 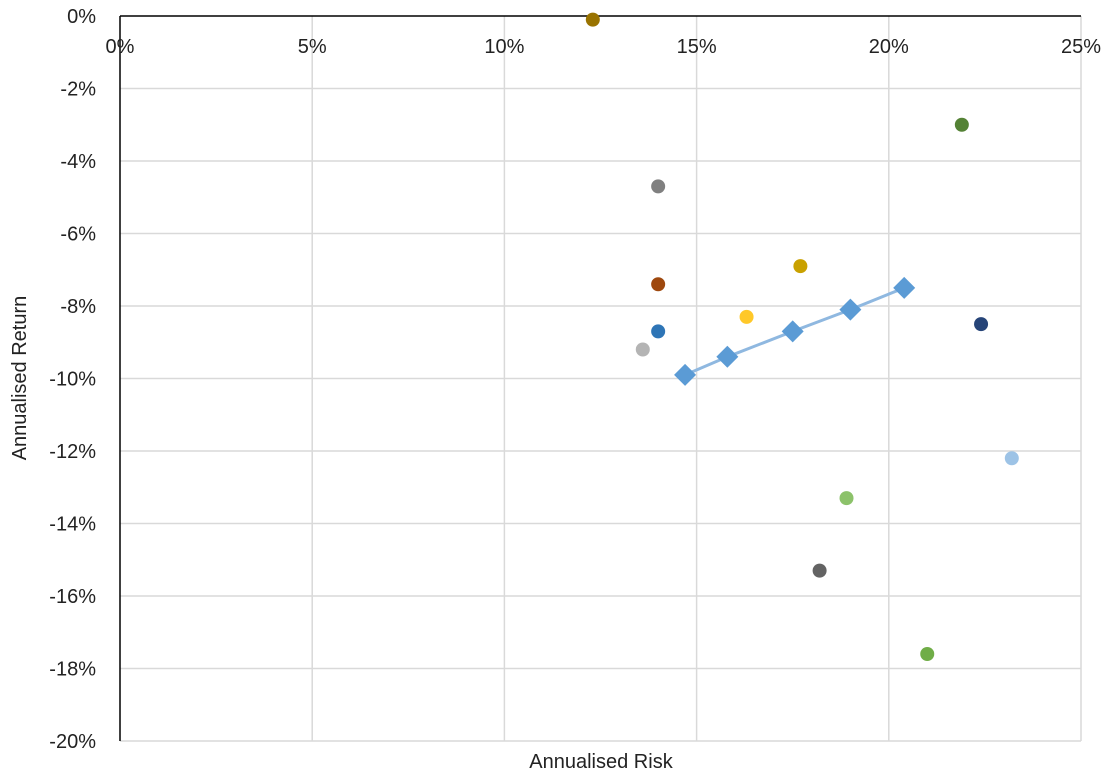 I want to click on y-tick-label: -4%, so click(x=78, y=162).